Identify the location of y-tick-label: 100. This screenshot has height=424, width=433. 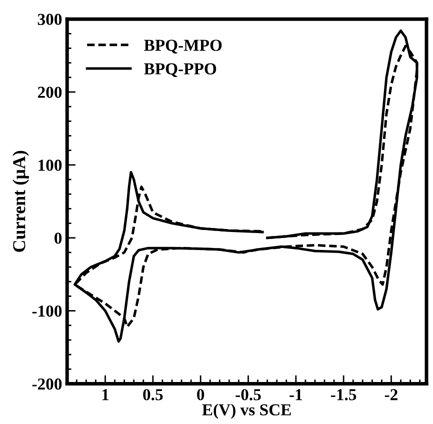
(50, 165).